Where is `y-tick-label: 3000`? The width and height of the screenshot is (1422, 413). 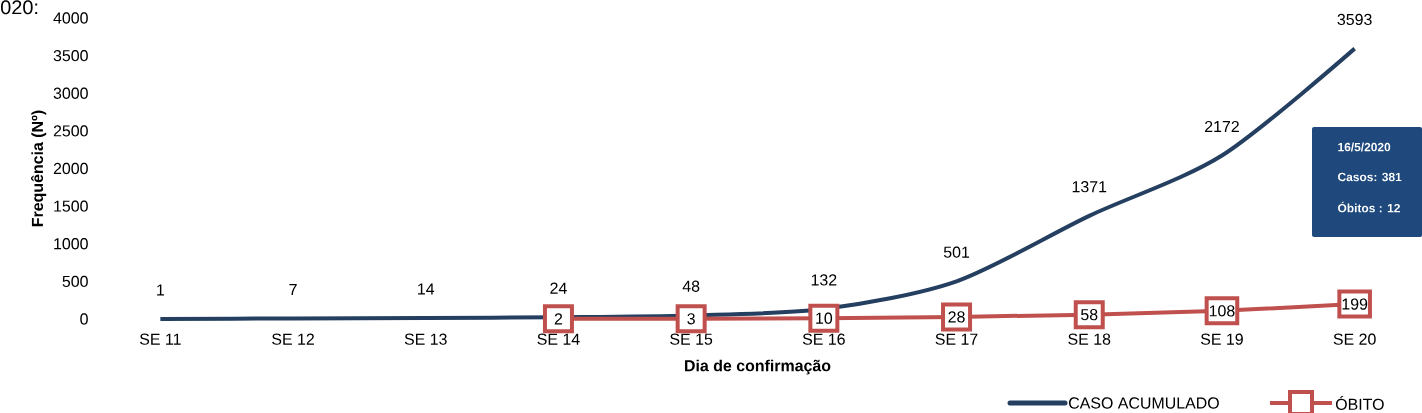 y-tick-label: 3000 is located at coordinates (70, 93).